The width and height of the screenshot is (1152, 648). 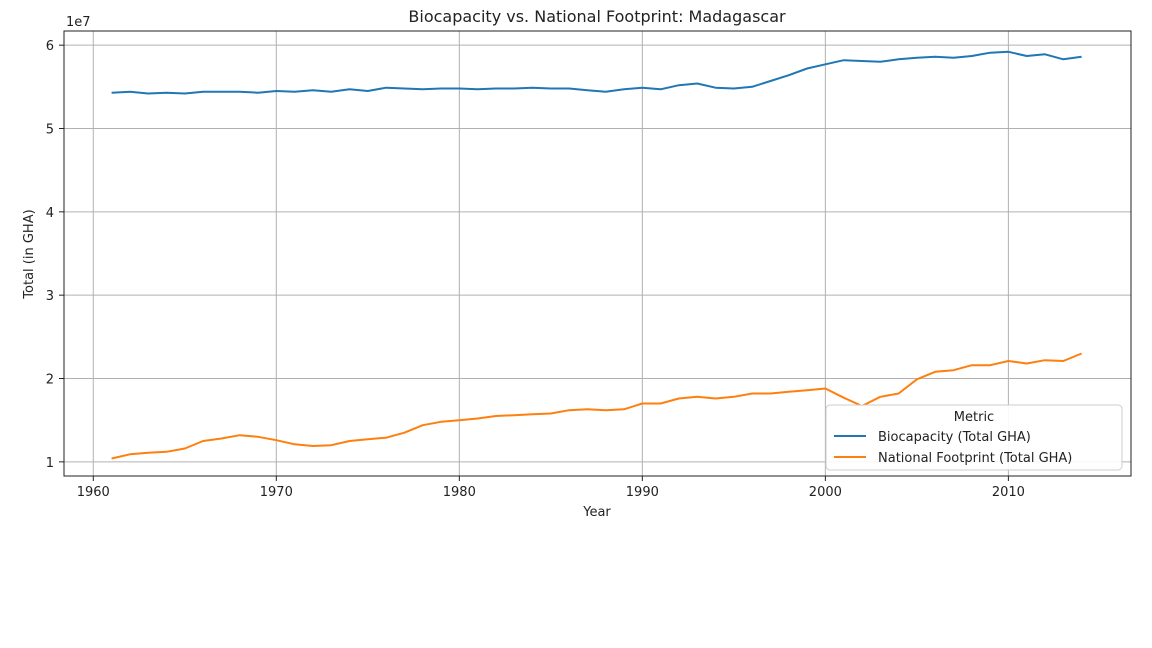 What do you see at coordinates (459, 492) in the screenshot?
I see `x-tick-label: 1980` at bounding box center [459, 492].